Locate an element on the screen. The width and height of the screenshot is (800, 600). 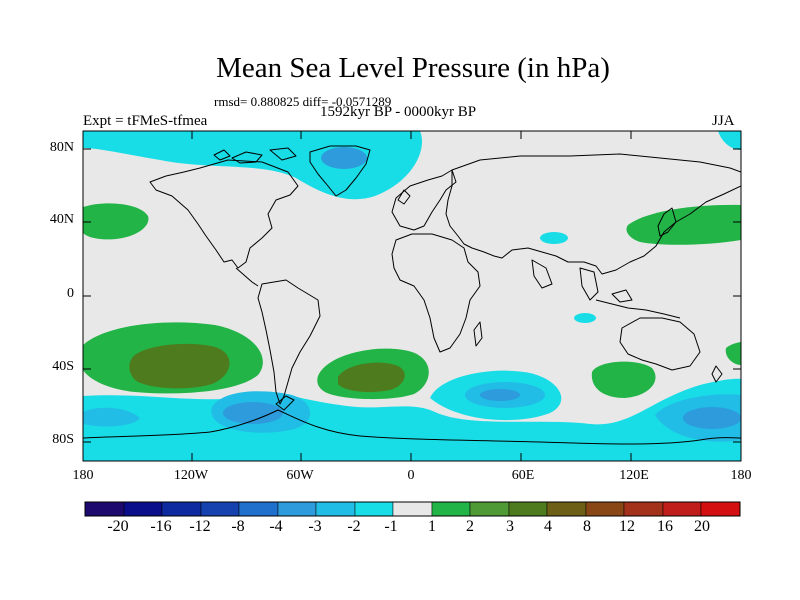
colorbar-label: -2 is located at coordinates (354, 526).